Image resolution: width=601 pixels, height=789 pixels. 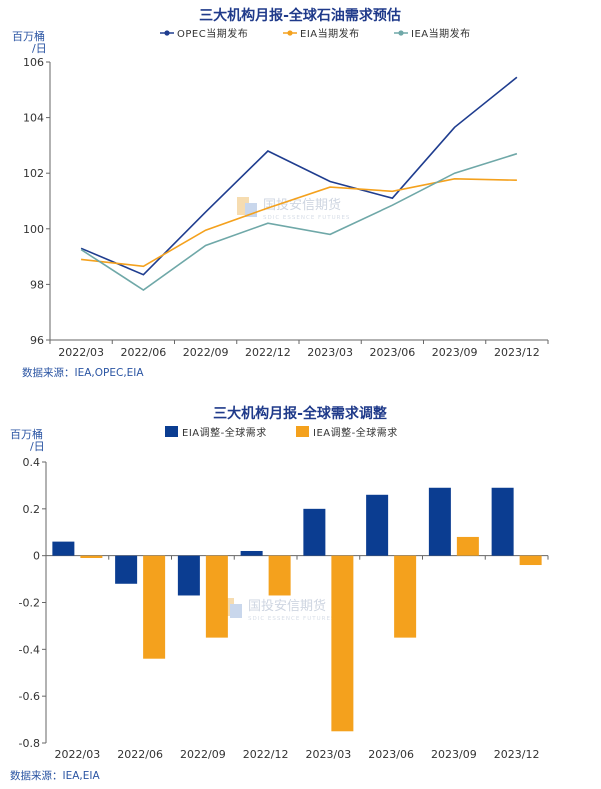 I want to click on y-tick-label: 100, so click(x=33, y=229).